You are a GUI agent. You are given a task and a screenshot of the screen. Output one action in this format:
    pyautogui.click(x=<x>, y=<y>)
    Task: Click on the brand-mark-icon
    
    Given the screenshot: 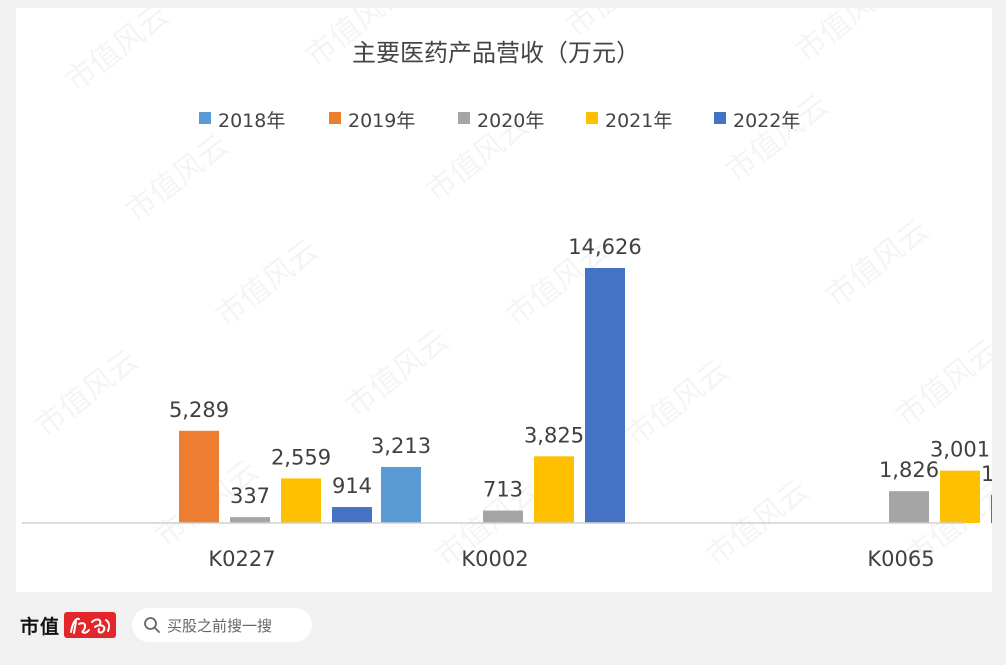 What is the action you would take?
    pyautogui.click(x=90, y=625)
    